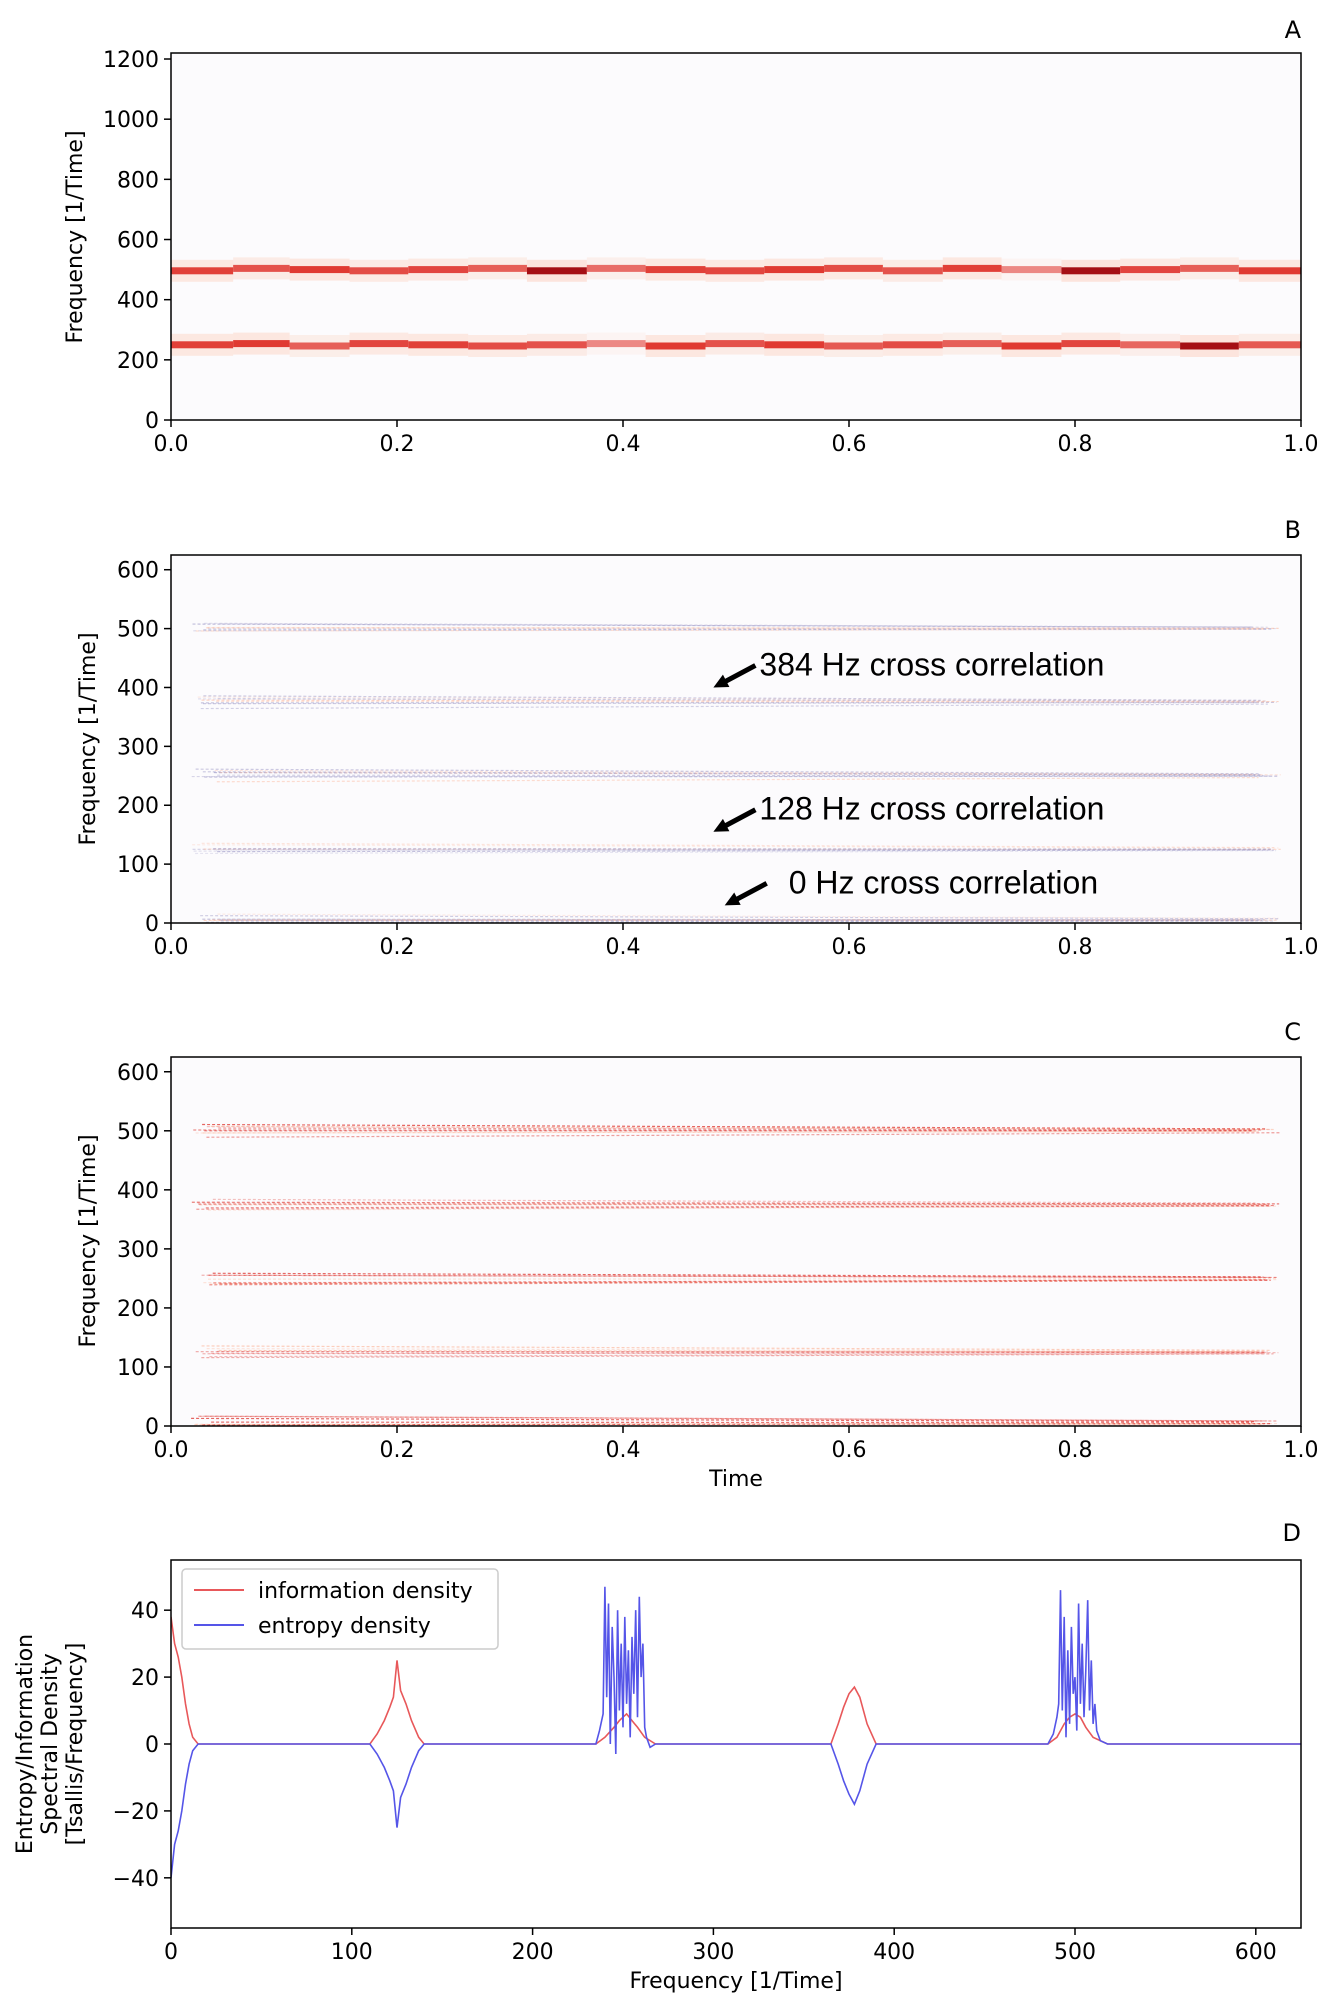  What do you see at coordinates (1293, 530) in the screenshot?
I see `panel-b-title: B` at bounding box center [1293, 530].